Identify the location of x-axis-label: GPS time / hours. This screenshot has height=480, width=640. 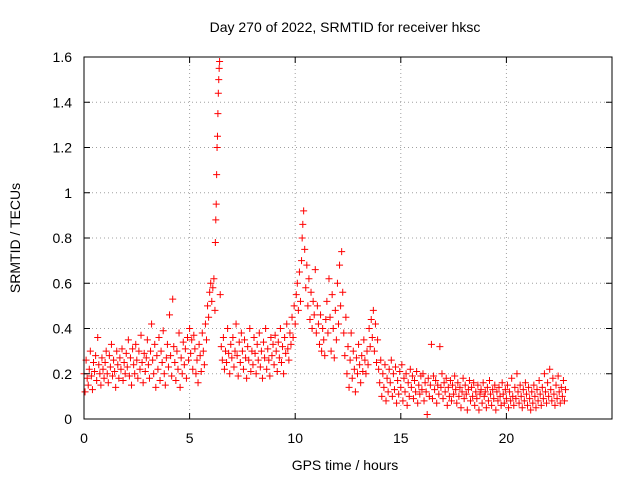
(345, 465).